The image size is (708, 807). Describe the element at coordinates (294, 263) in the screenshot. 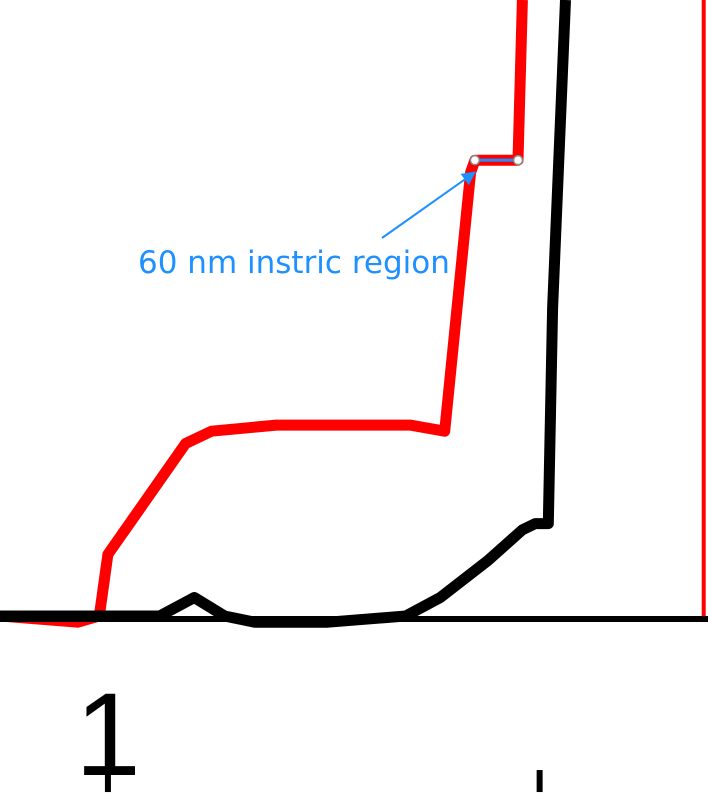

I see `annotation-label: 60 nm instric region` at that location.